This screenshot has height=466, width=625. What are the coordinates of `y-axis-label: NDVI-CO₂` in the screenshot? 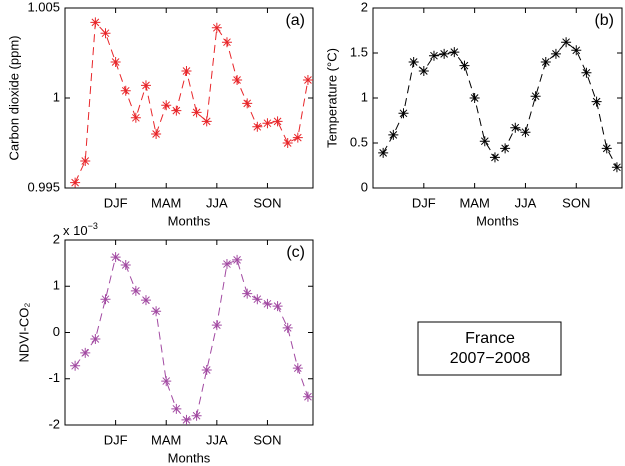 It's located at (23, 333).